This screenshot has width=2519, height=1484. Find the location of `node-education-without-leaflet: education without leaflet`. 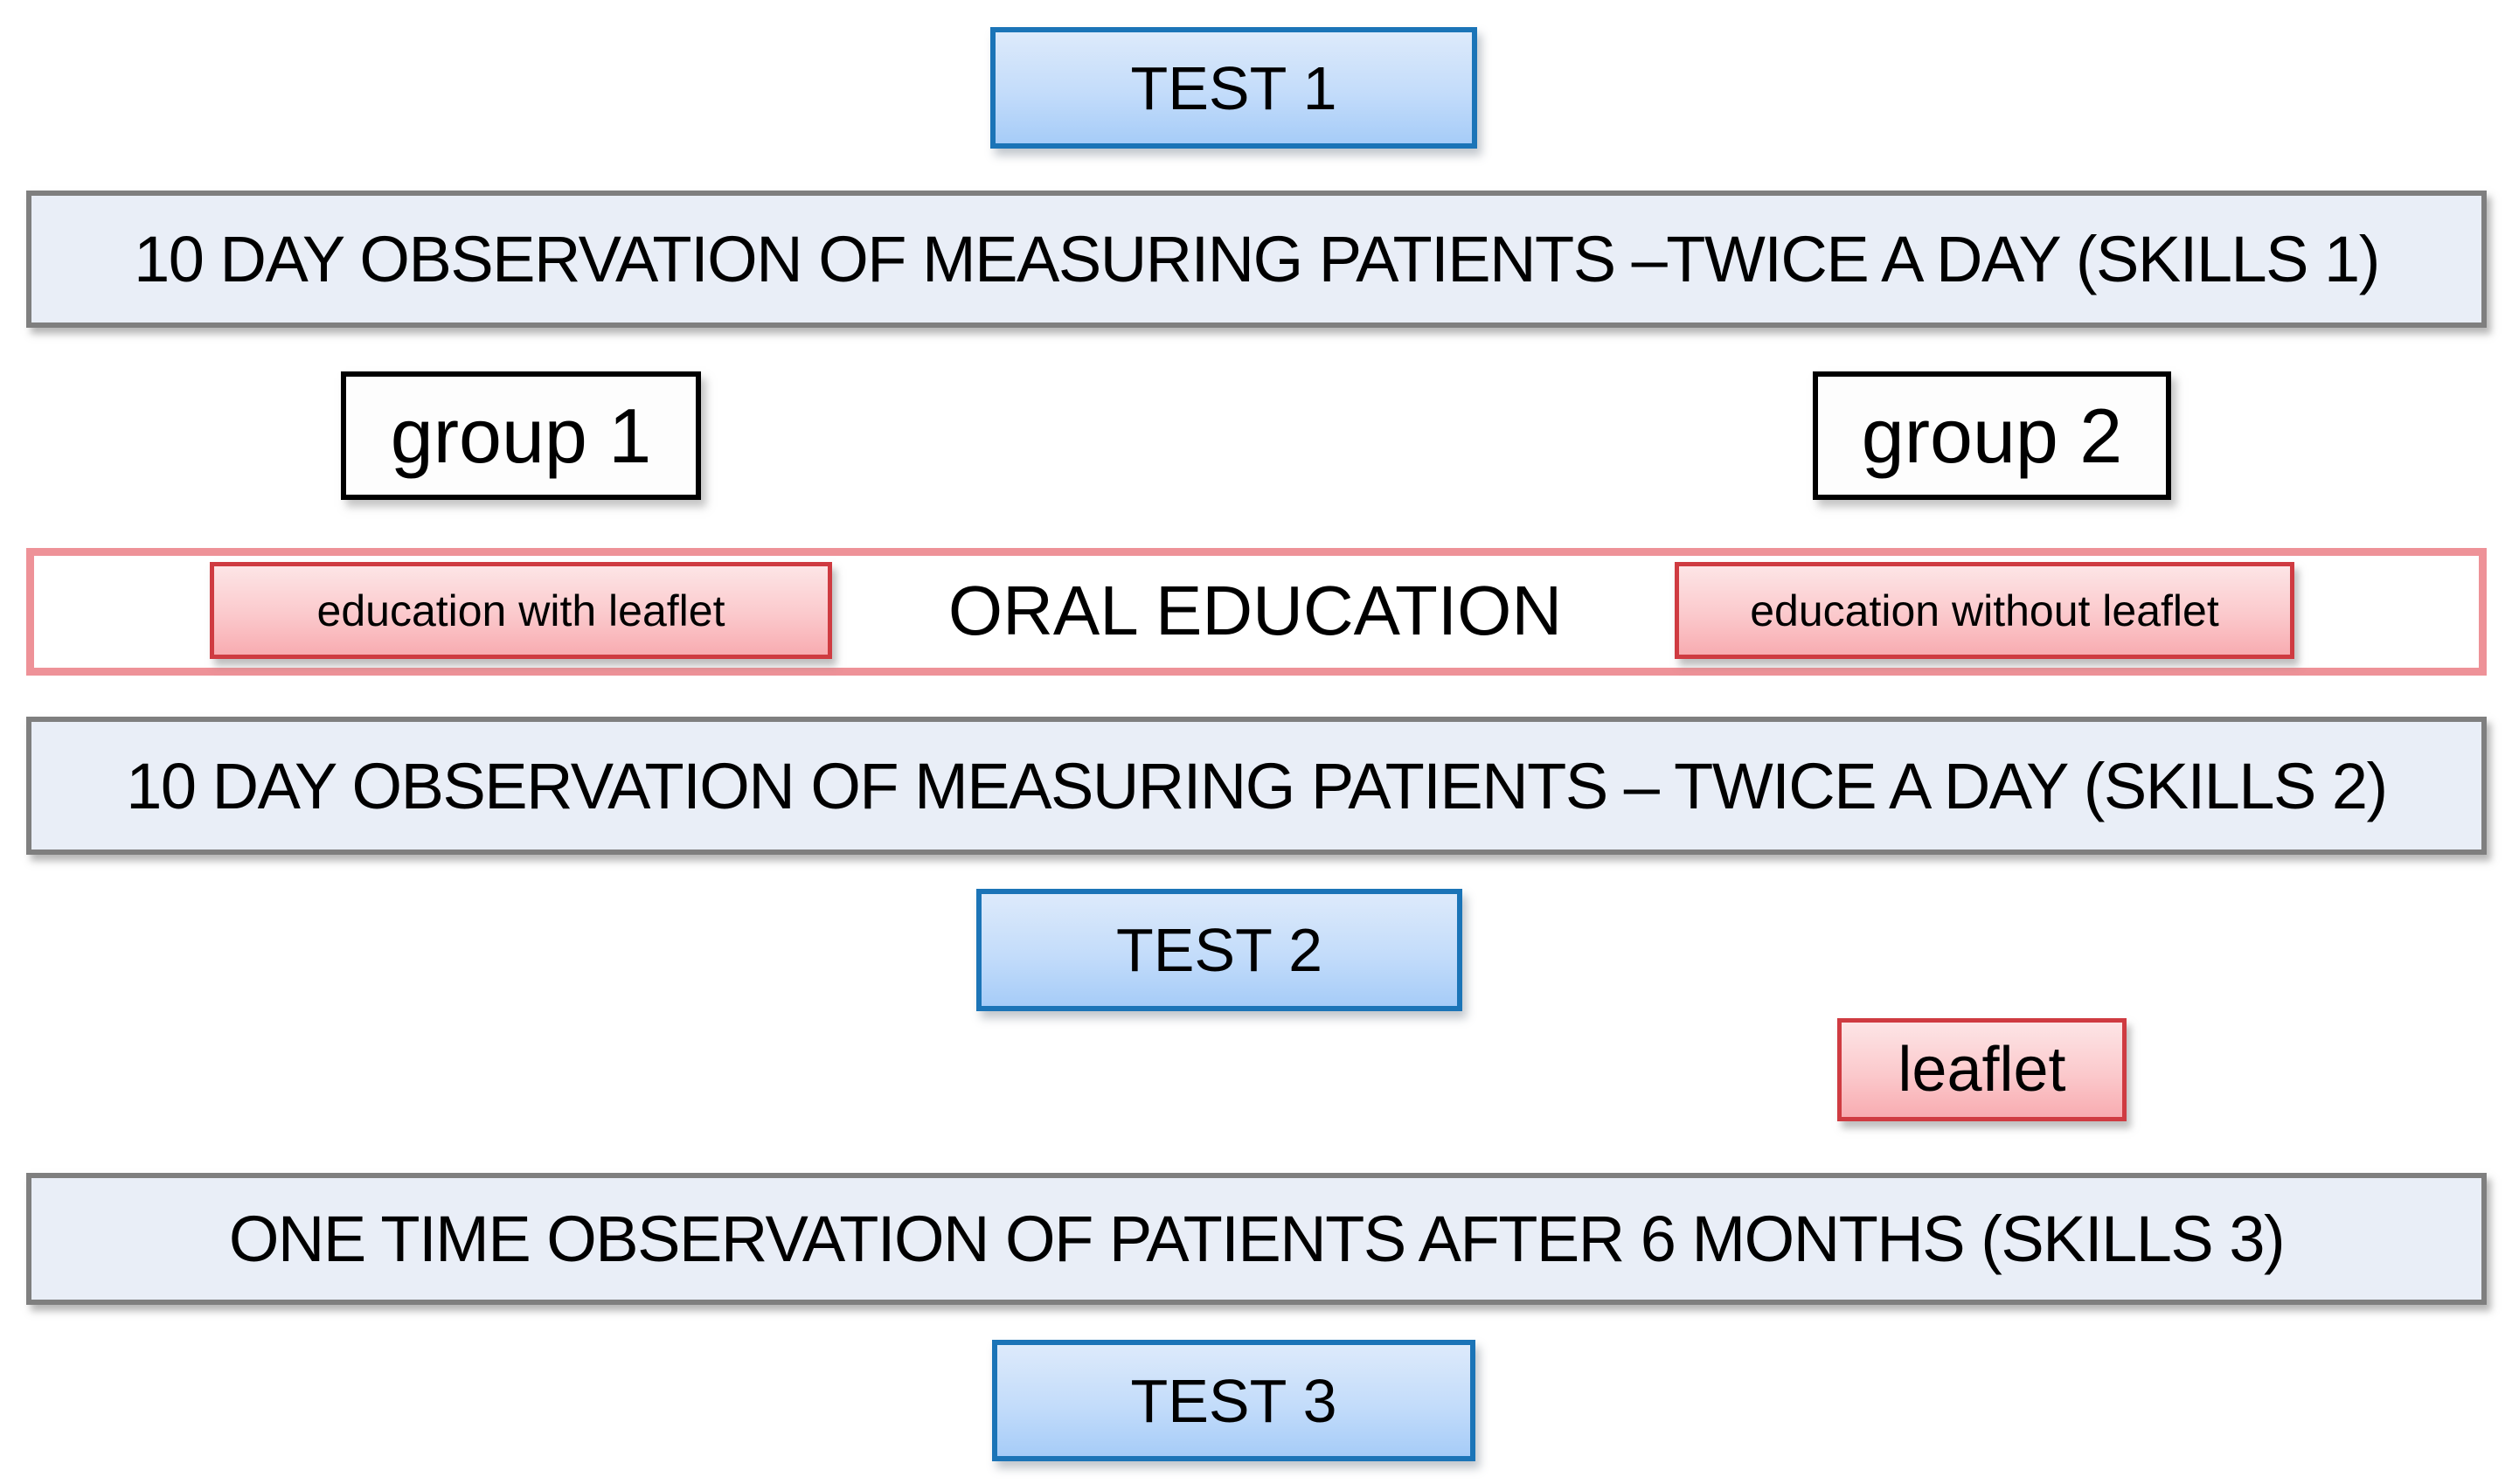

node-education-without-leaflet: education without leaflet is located at coordinates (1984, 610).